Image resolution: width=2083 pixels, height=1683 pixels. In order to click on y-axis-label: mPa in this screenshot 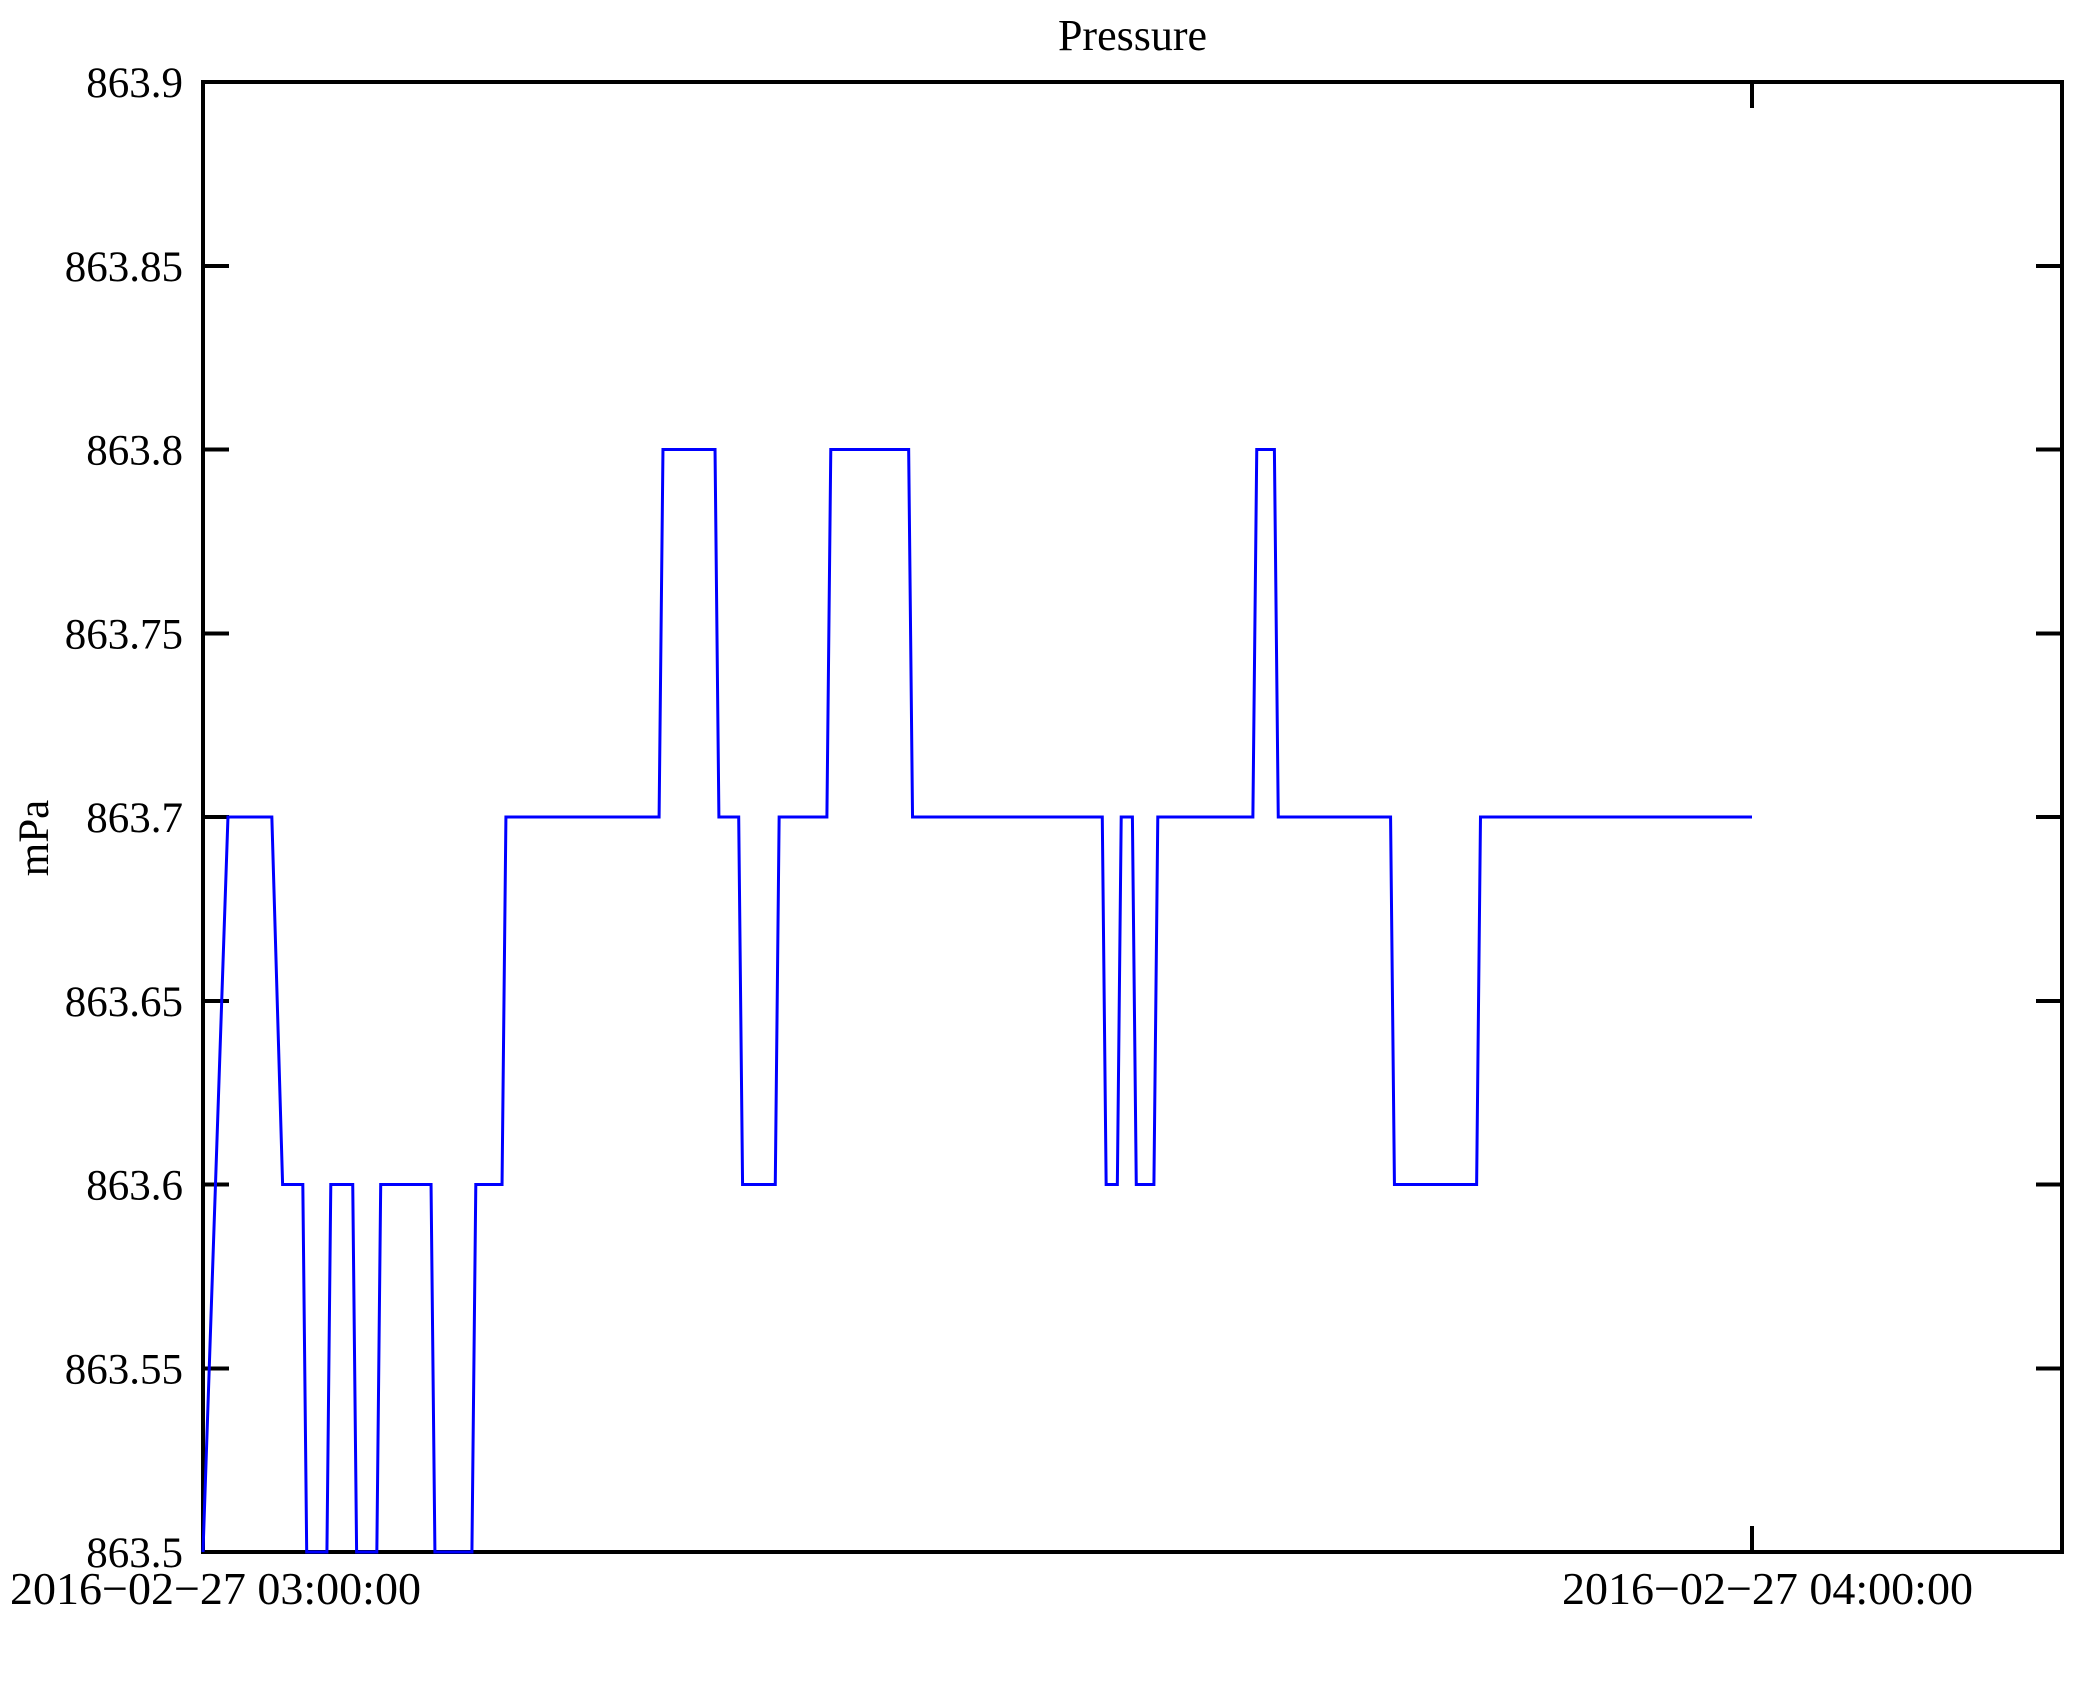, I will do `click(34, 838)`.